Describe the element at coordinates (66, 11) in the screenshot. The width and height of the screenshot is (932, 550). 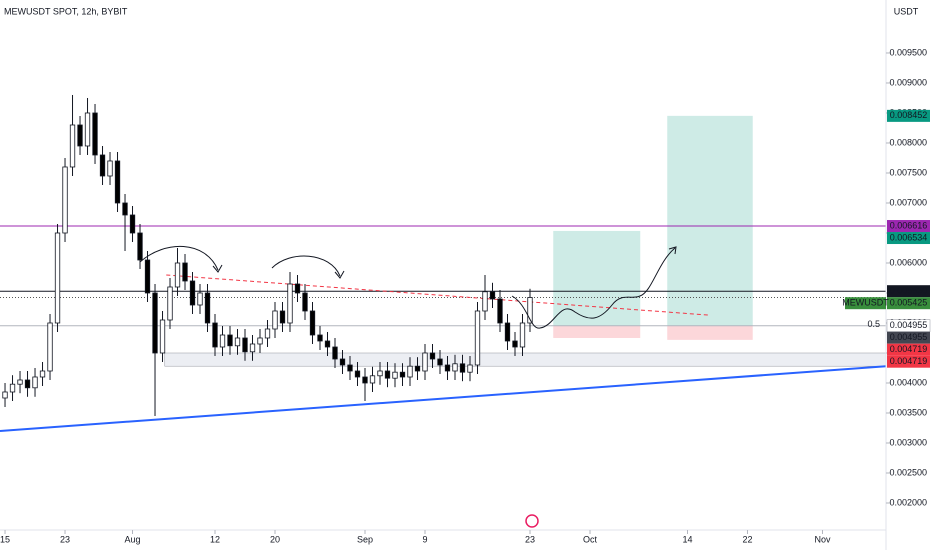
I see `chart-title: MEWUSDT SPOT, 12h, BYBIT` at that location.